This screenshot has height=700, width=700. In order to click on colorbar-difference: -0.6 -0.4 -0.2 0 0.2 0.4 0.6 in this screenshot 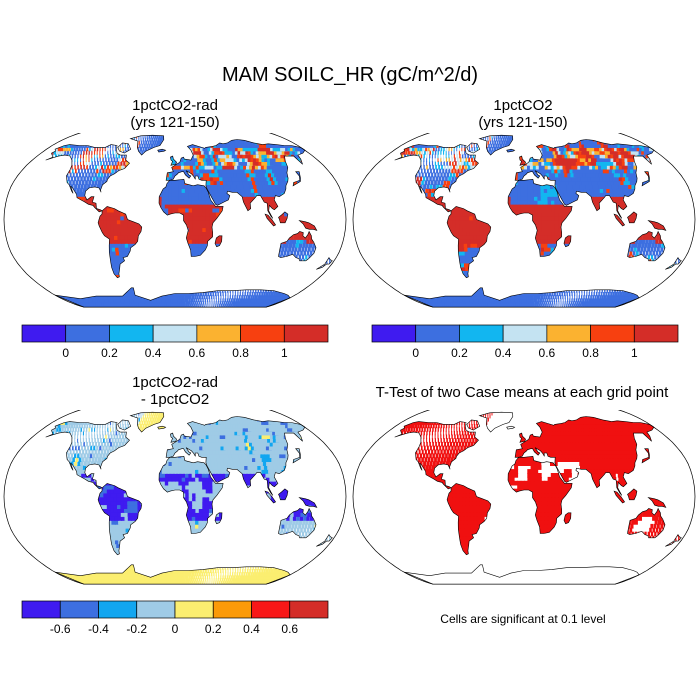, I will do `click(175, 618)`.